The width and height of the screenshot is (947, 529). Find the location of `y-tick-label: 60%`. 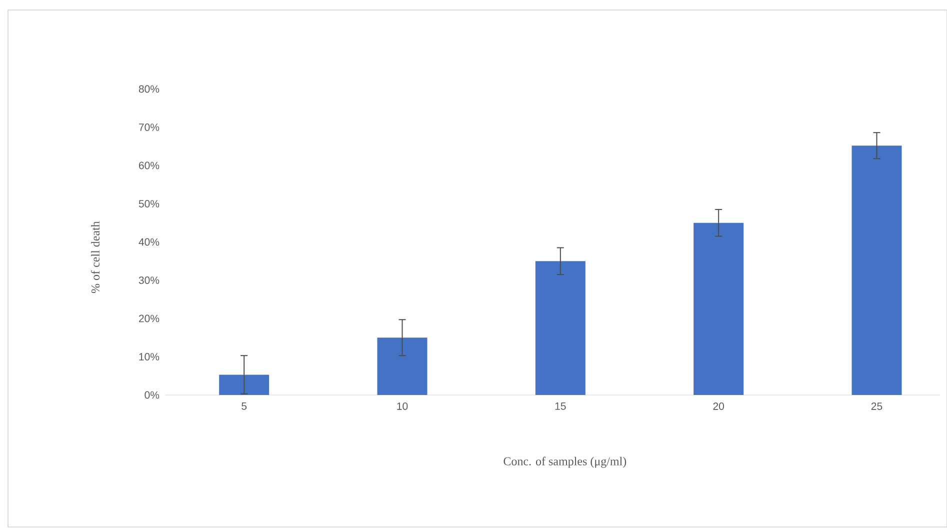

y-tick-label: 60% is located at coordinates (149, 166).